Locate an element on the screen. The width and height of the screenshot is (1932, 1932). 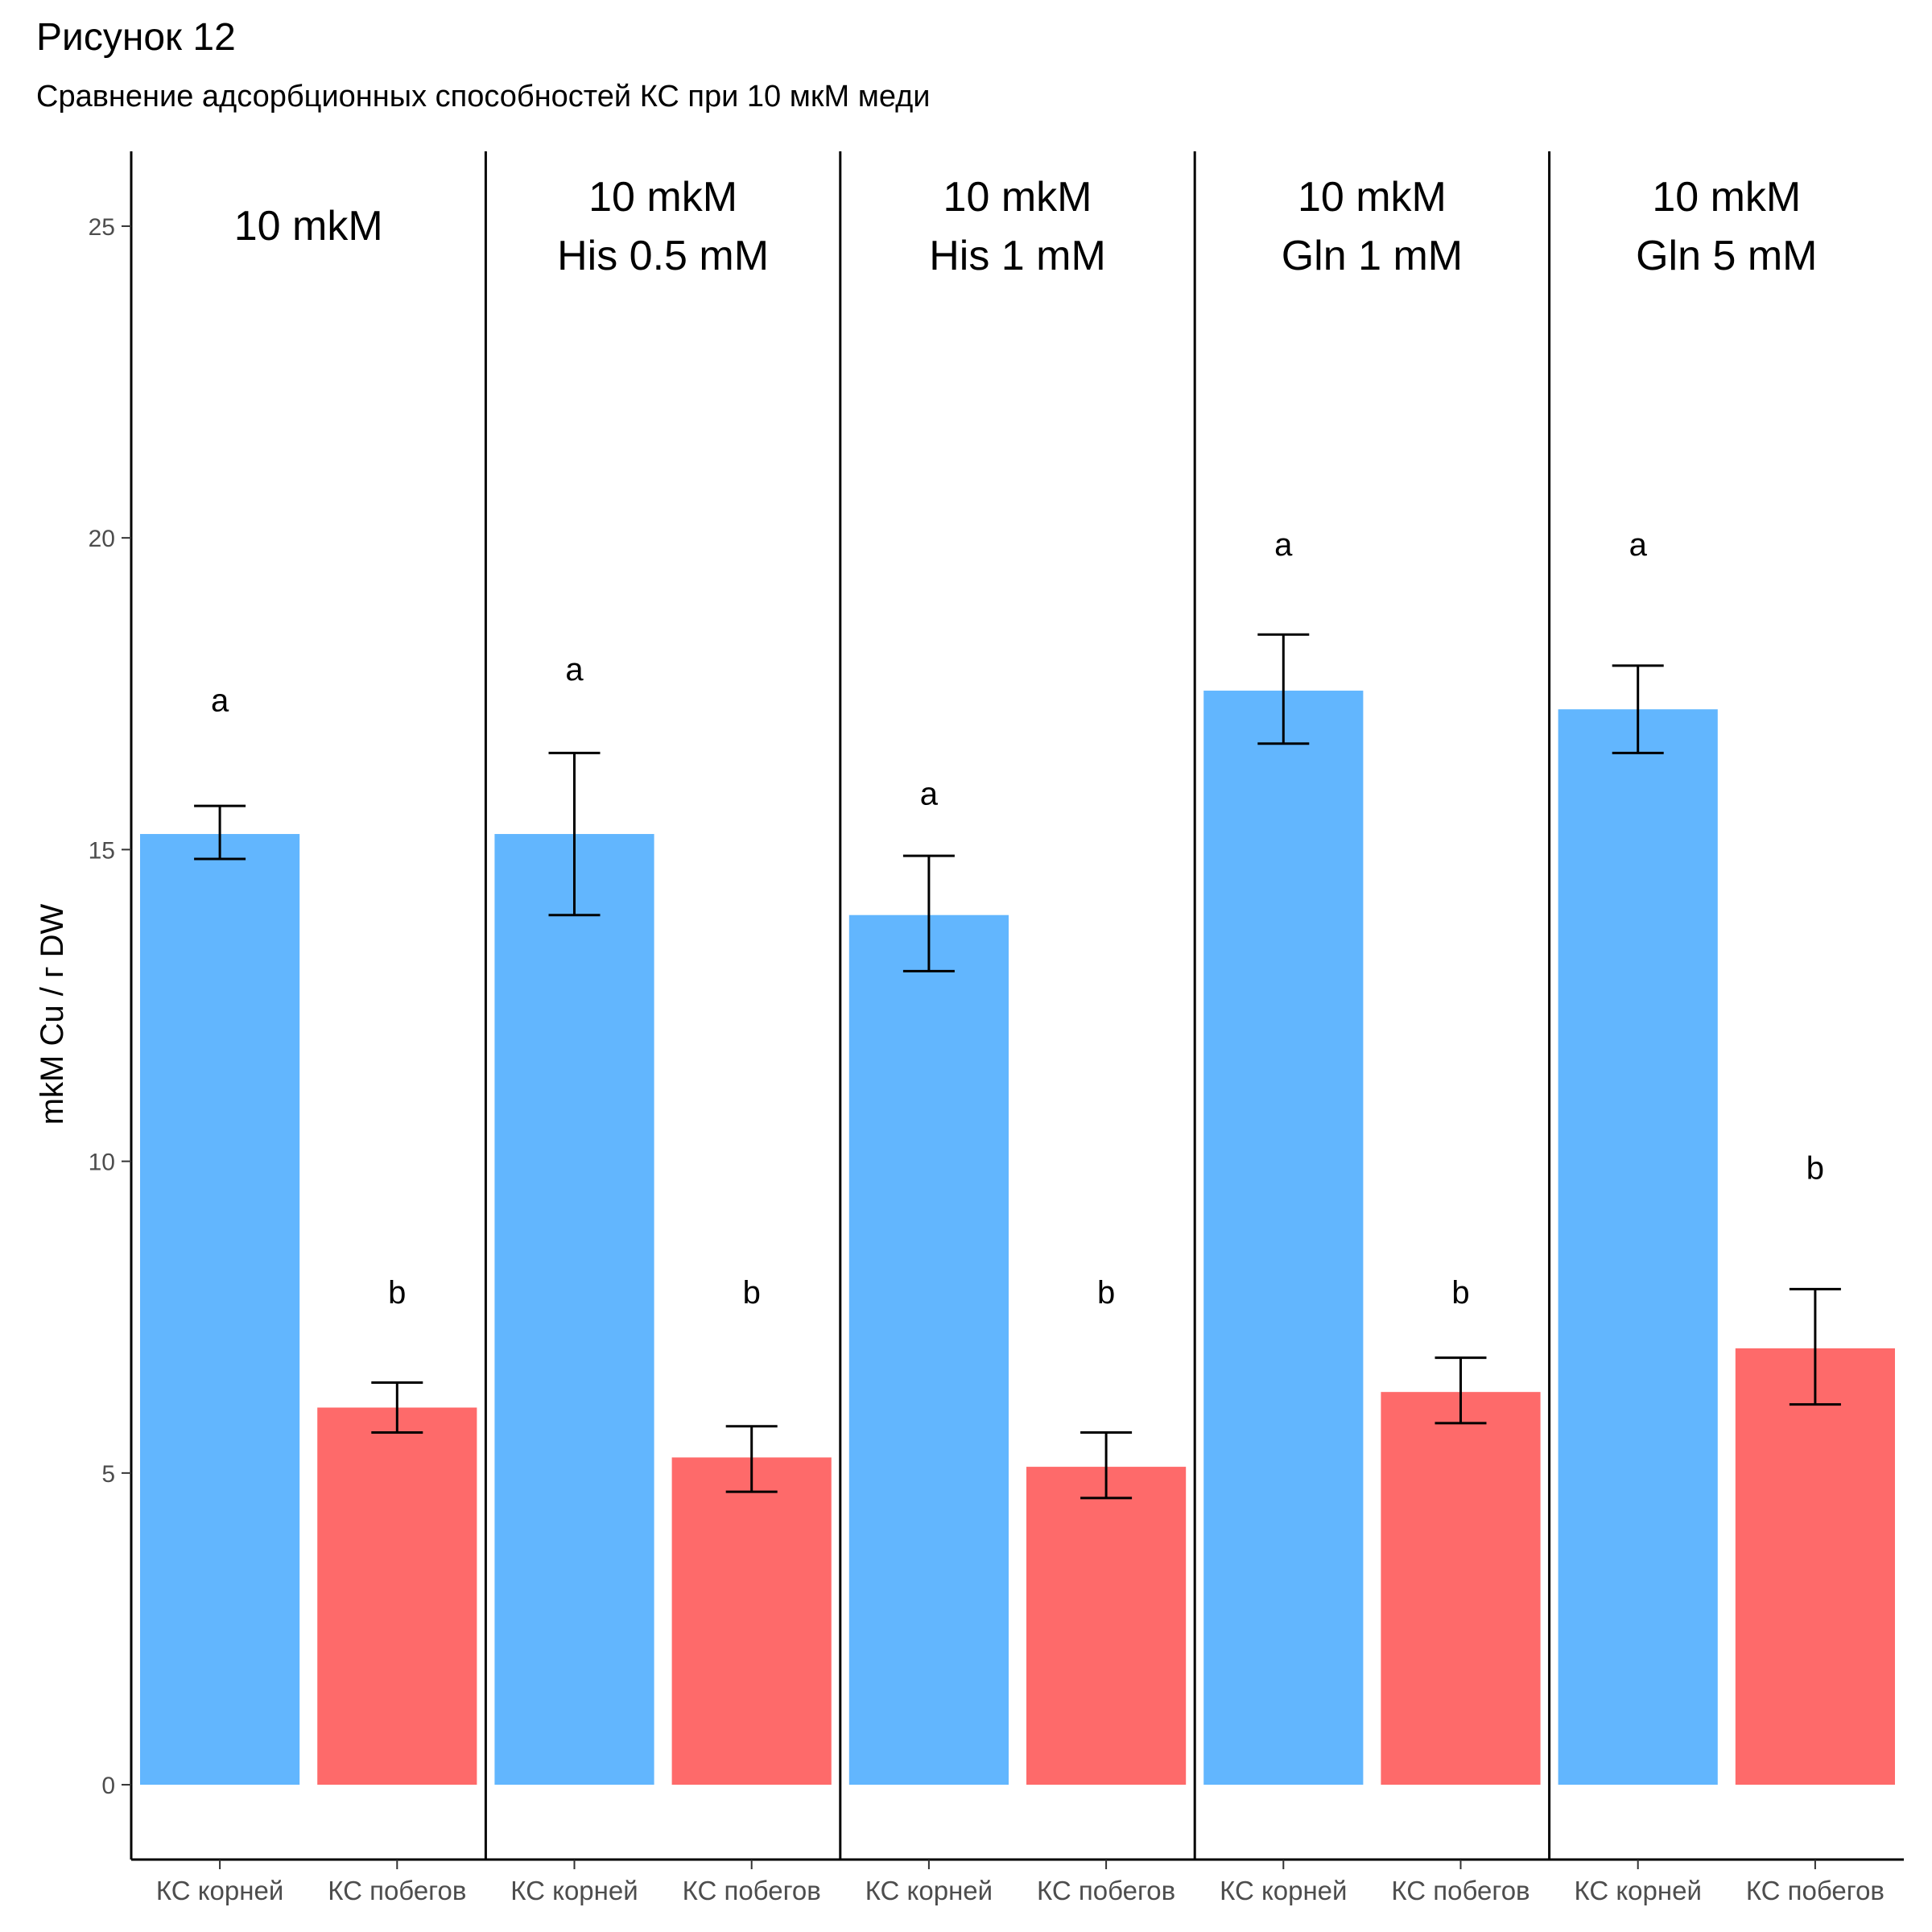
chart-title: Рисунок 12 is located at coordinates (136, 37).